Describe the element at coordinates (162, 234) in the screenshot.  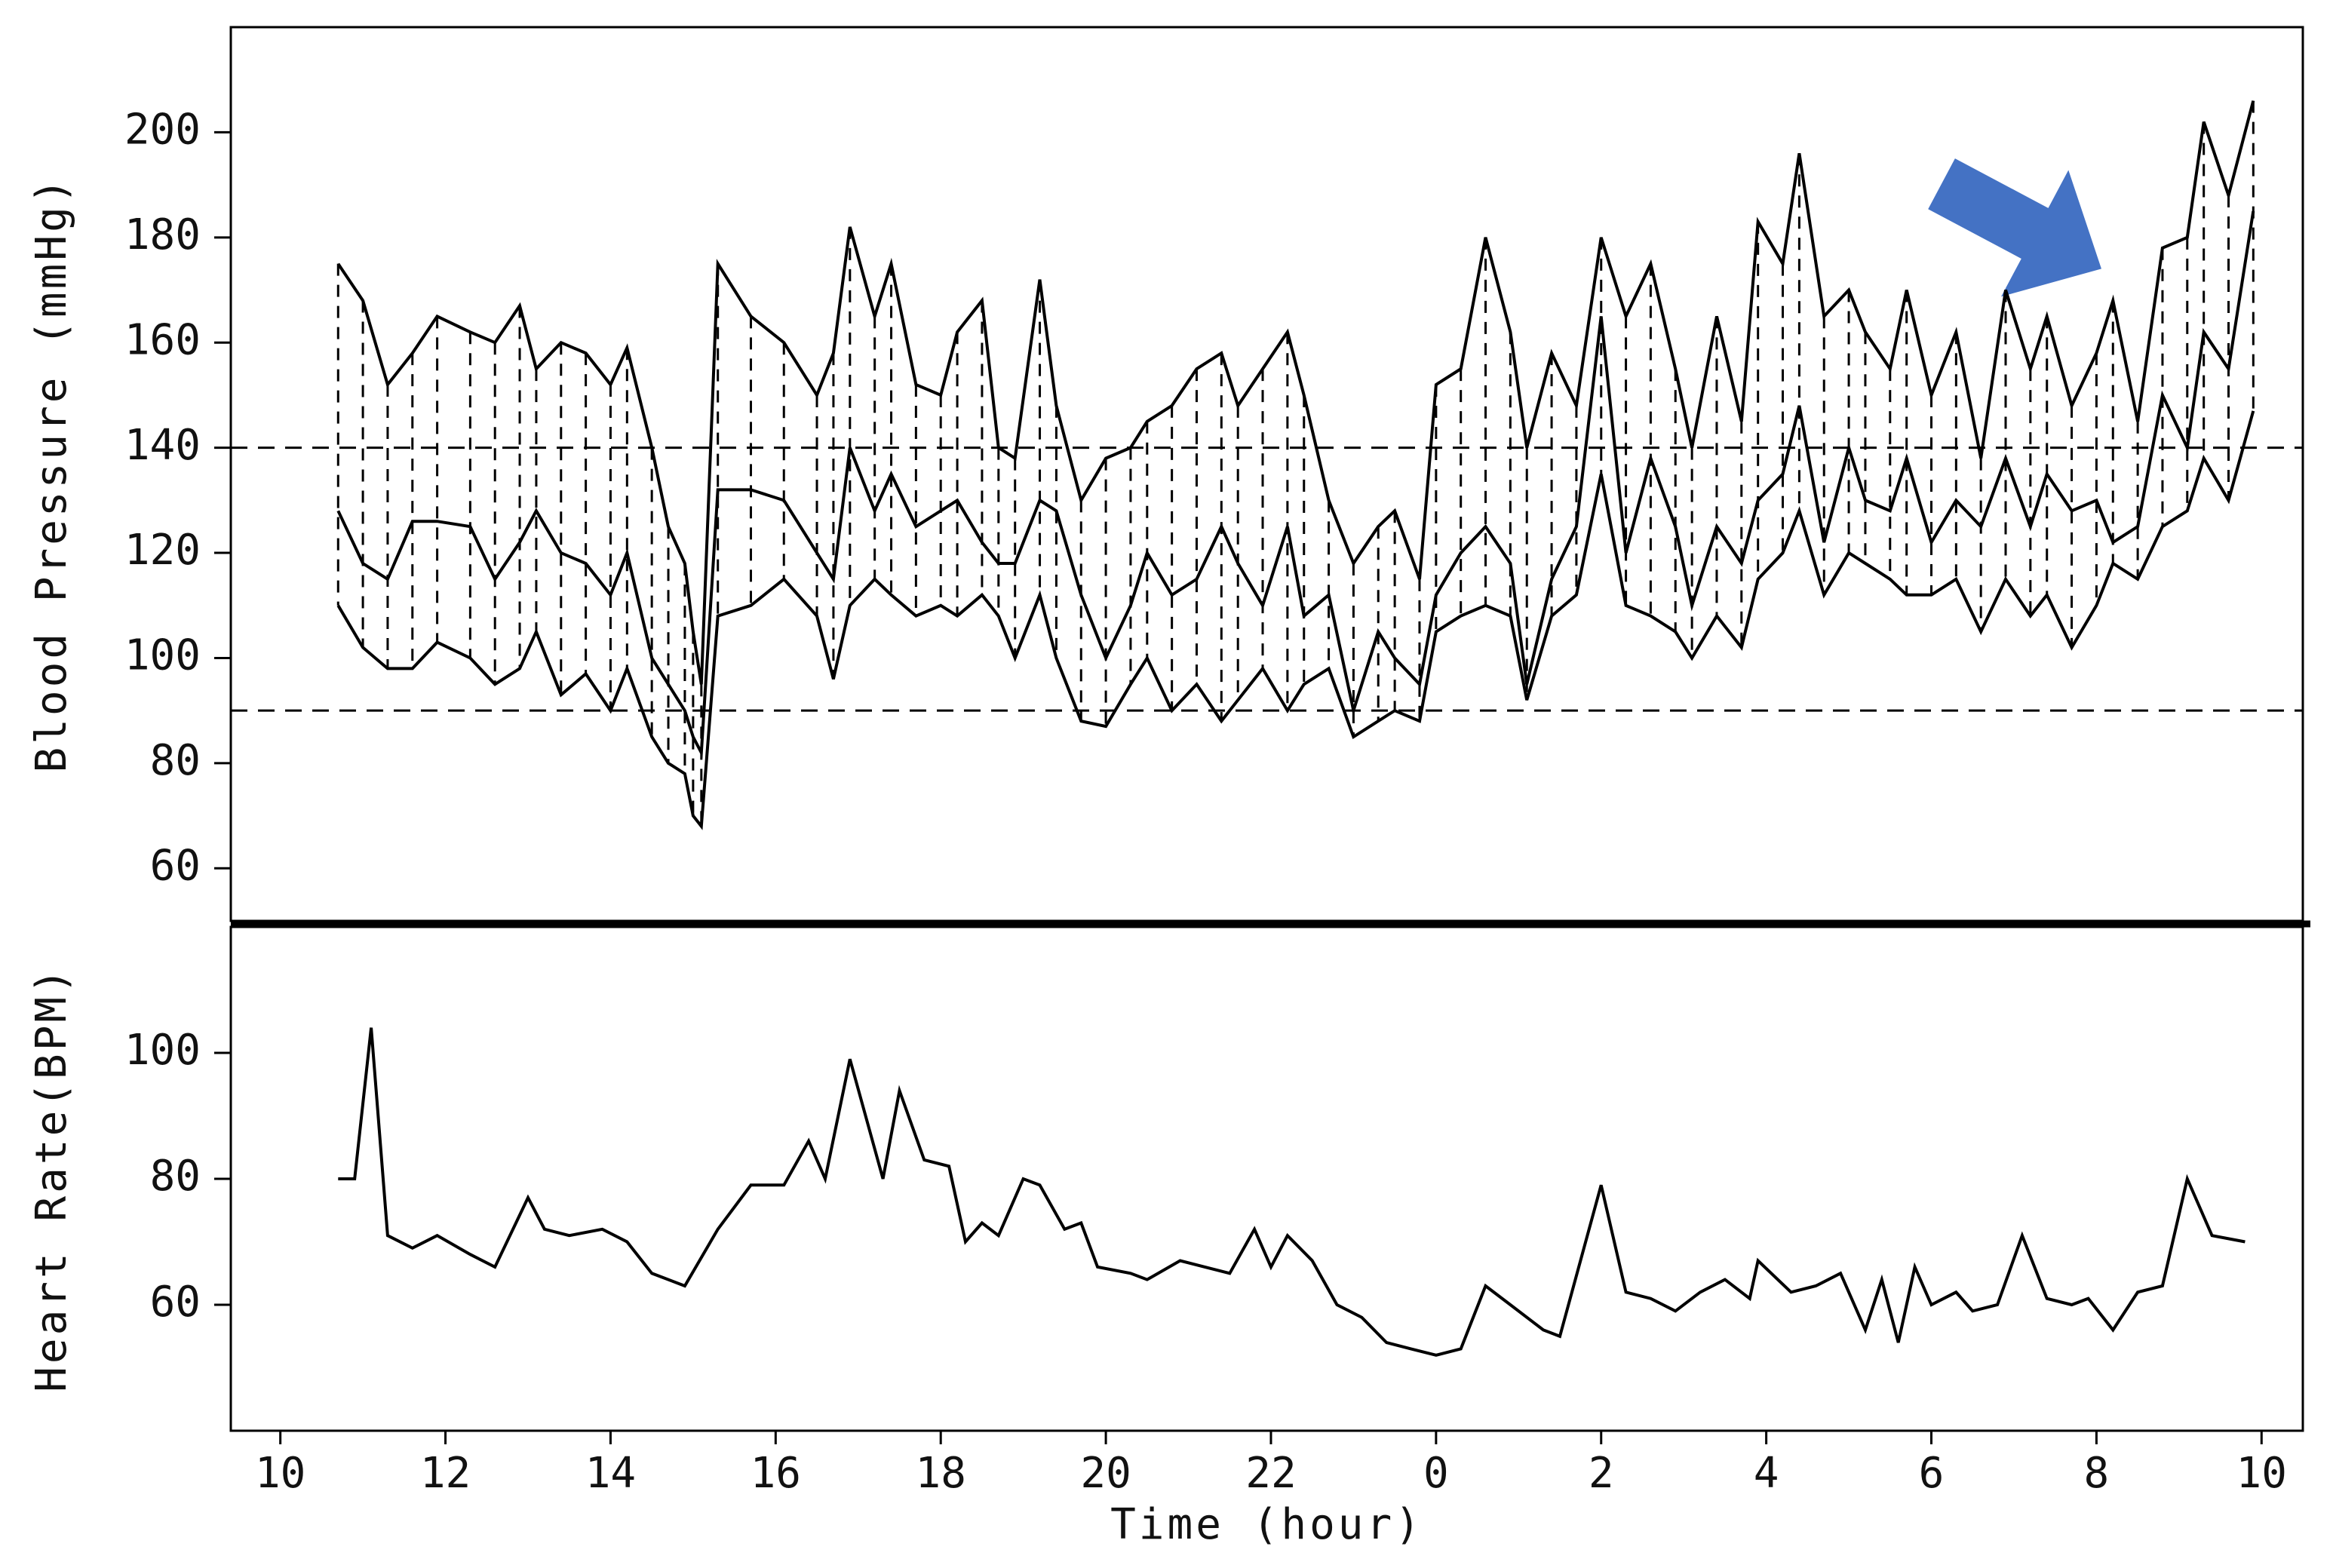
I see `y-tick-label: 180` at that location.